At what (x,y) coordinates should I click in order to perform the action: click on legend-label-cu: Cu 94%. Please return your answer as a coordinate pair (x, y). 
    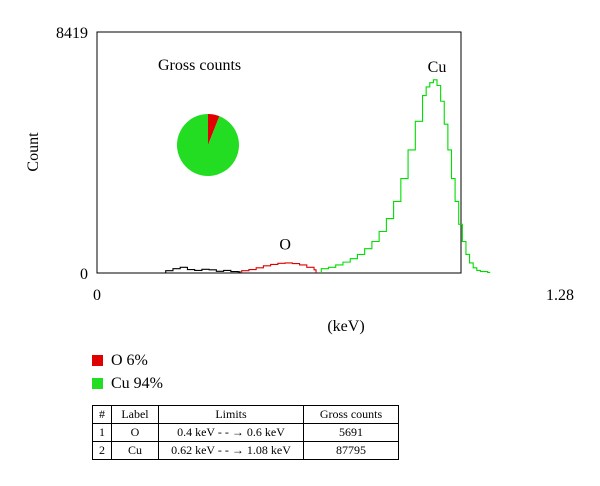
    Looking at the image, I should click on (137, 383).